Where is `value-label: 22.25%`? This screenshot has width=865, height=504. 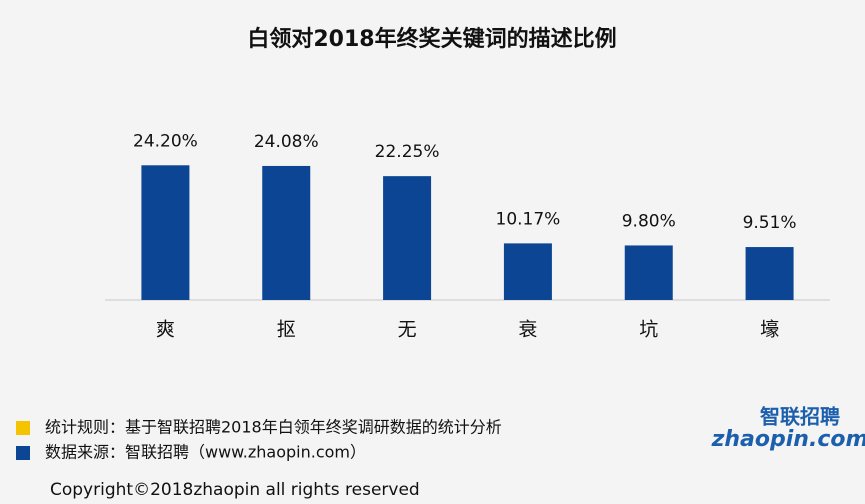 value-label: 22.25% is located at coordinates (407, 152).